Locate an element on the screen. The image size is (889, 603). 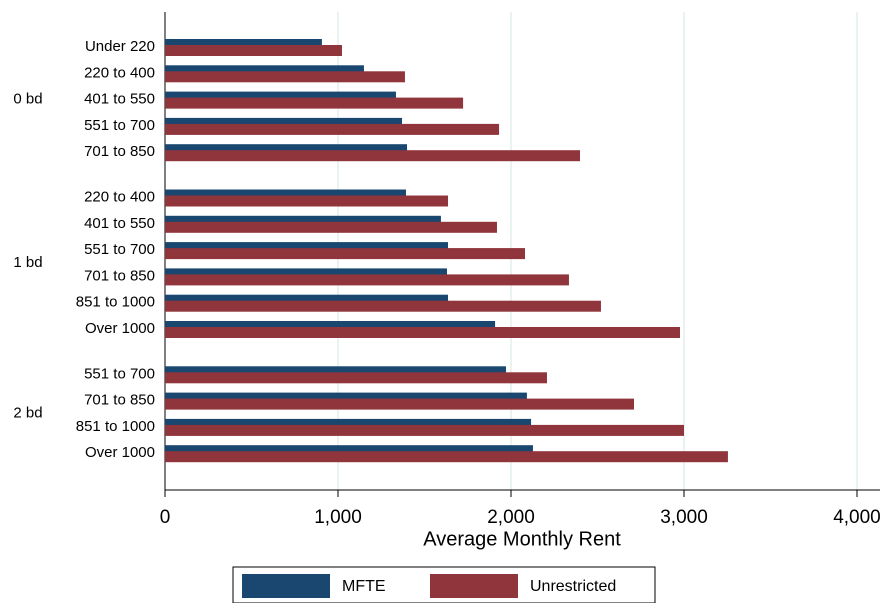
x-tick-label: 0 is located at coordinates (165, 517).